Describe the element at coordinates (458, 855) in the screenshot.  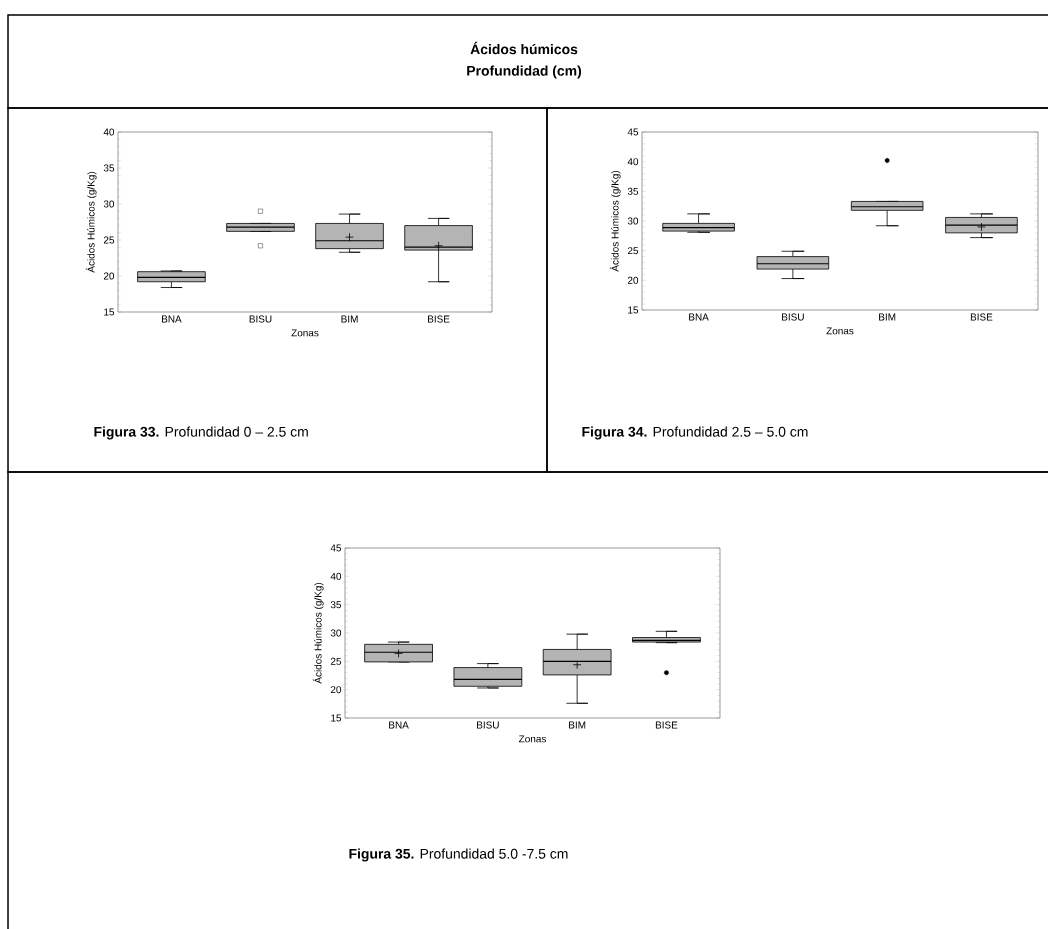
I see `text: Figura 35. Profundidad 5.0 -7.5 cm` at that location.